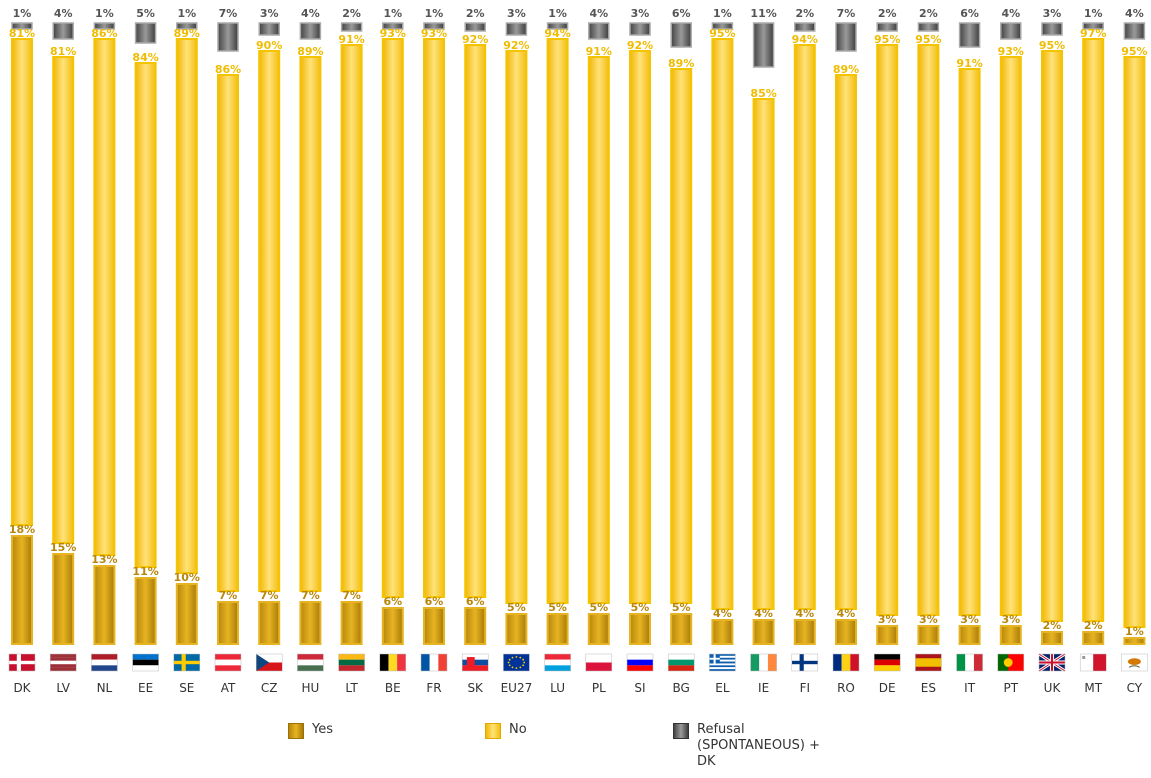 This screenshot has width=1151, height=778. I want to click on value-label-refusal-de: 2%, so click(887, 13).